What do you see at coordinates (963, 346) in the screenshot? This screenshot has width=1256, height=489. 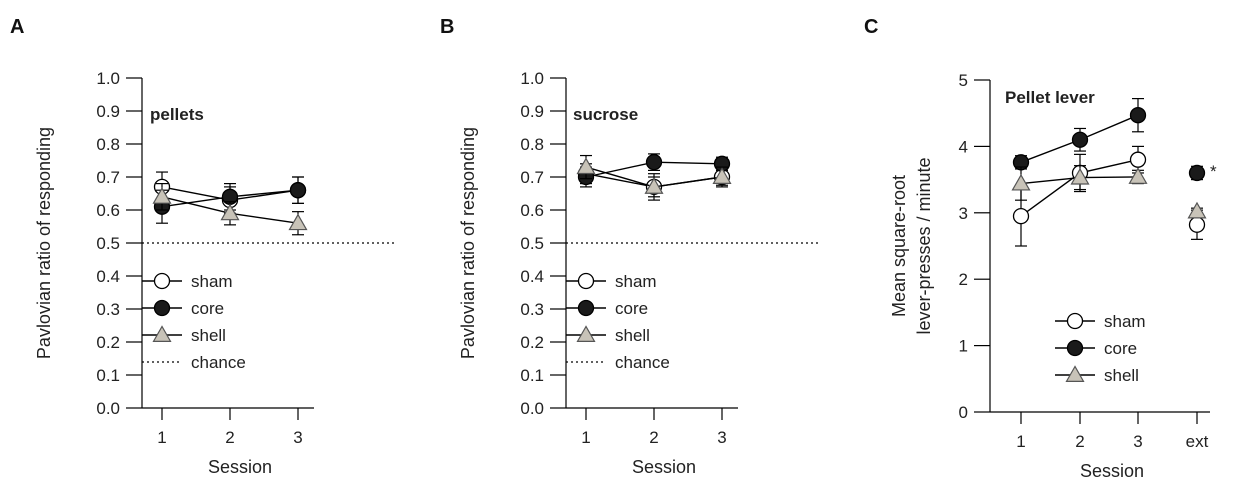 I see `y-tick-label: 1` at bounding box center [963, 346].